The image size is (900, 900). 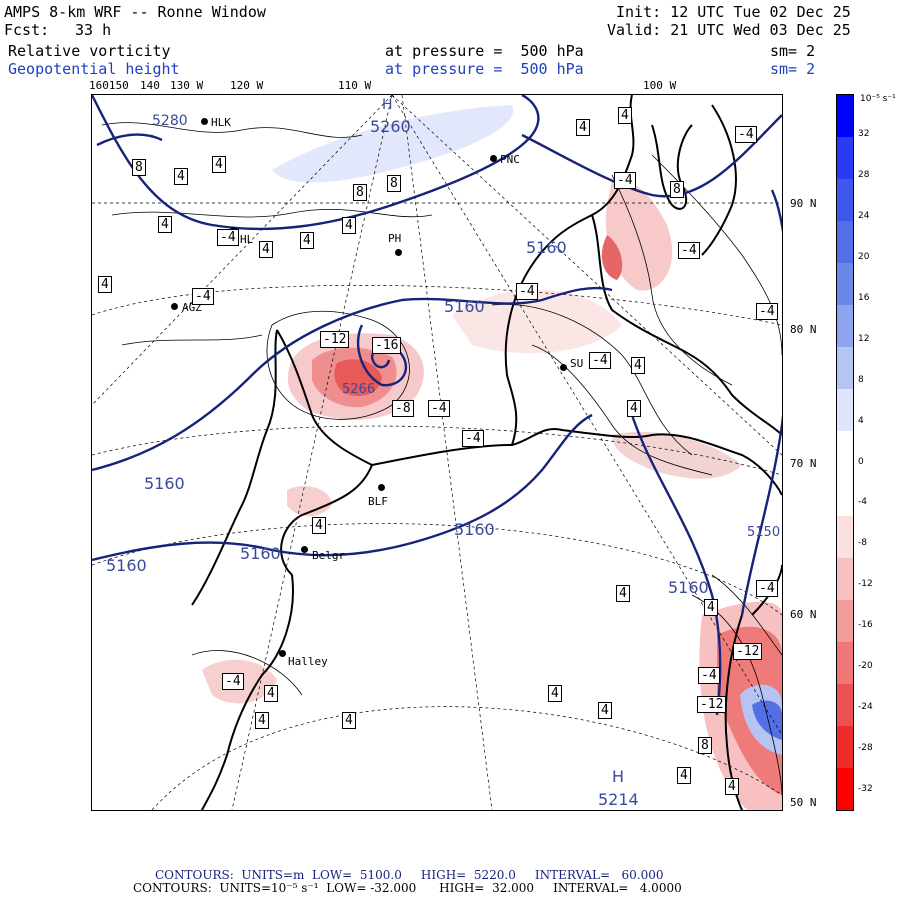 What do you see at coordinates (150, 85) in the screenshot?
I see `lon-label-140: 140` at bounding box center [150, 85].